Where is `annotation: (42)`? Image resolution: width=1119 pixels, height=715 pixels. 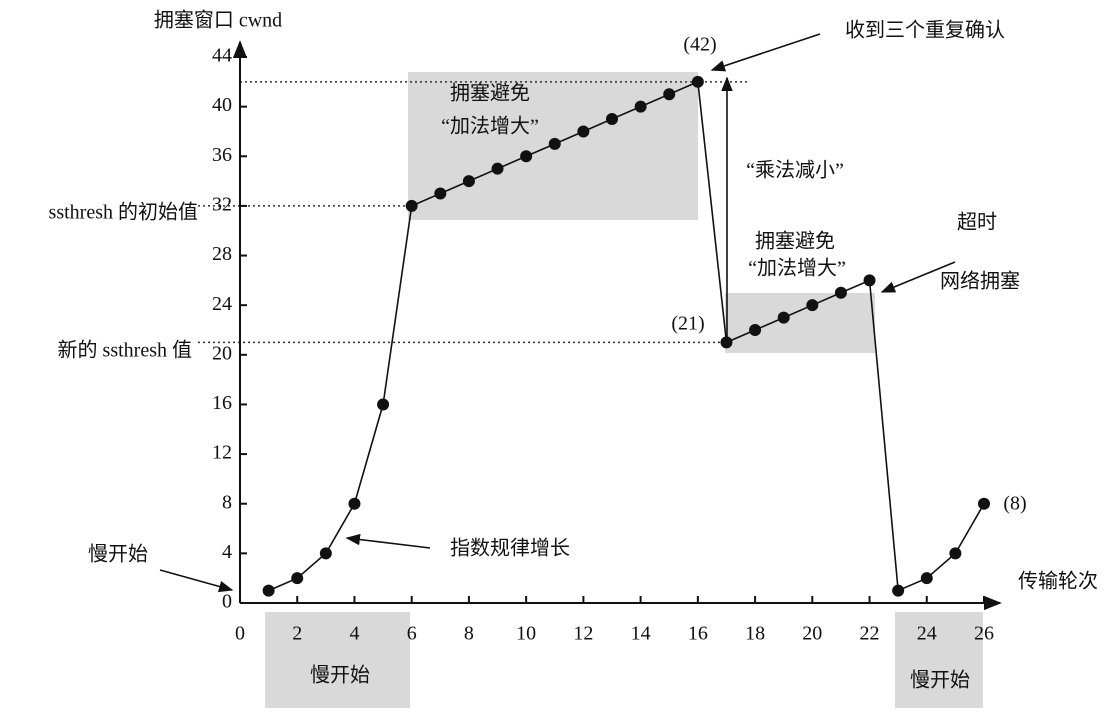
annotation: (42) is located at coordinates (699, 45).